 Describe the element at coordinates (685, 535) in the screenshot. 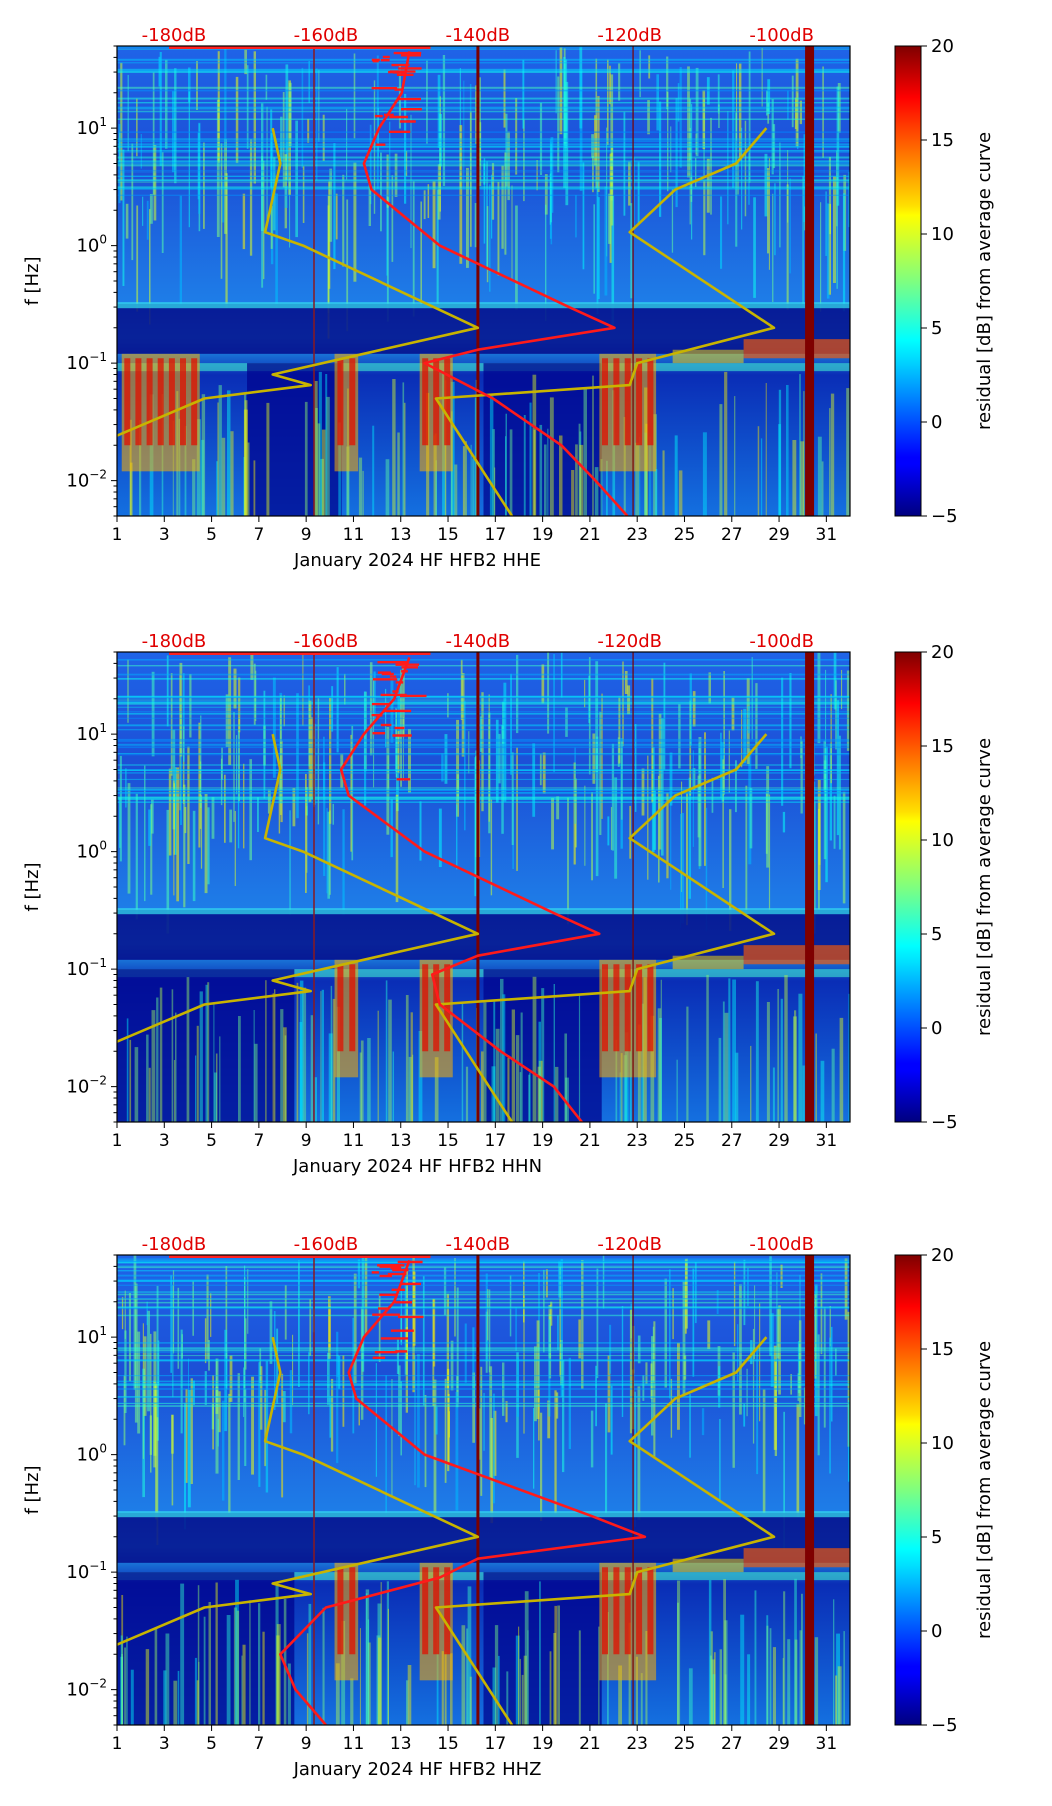

I see `x-tick-label: 25` at that location.